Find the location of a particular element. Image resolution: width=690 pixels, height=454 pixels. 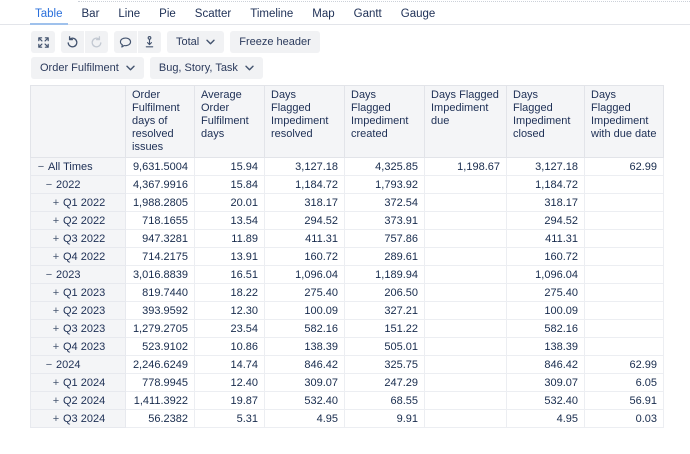

table-cell: 12.30 is located at coordinates (229, 310).